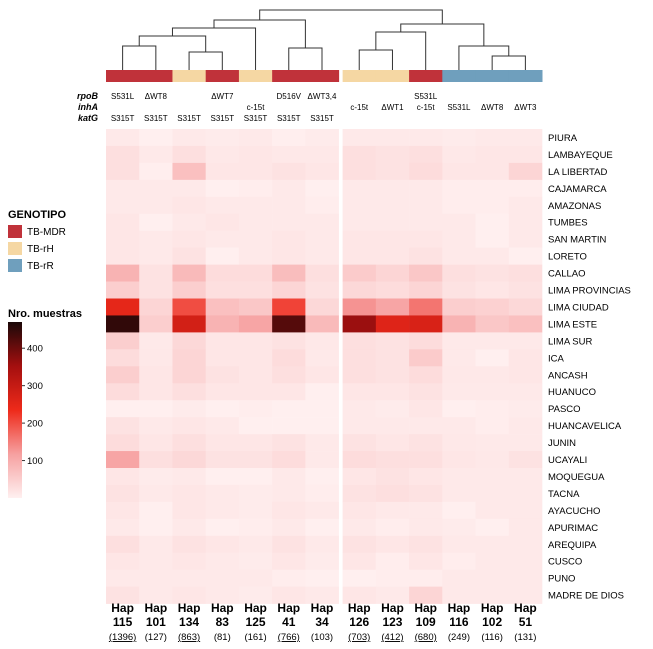 This screenshot has height=649, width=653. Describe the element at coordinates (562, 443) in the screenshot. I see `row-label: JUNIN` at that location.